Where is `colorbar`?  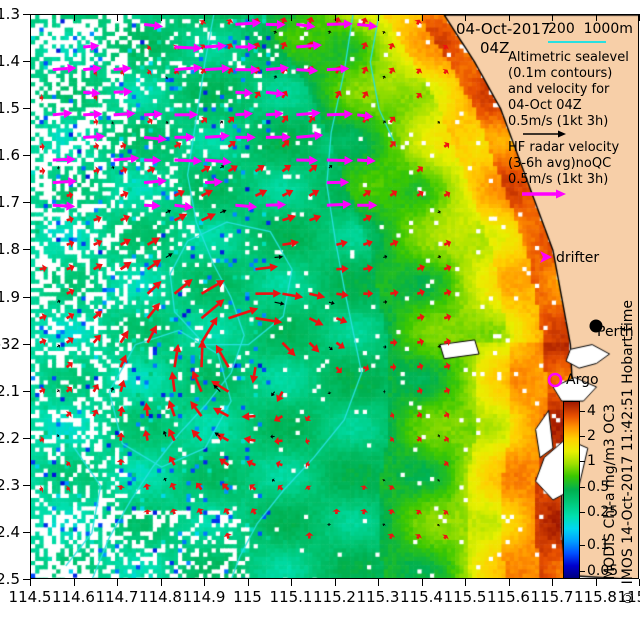
colorbar is located at coordinates (571, 490).